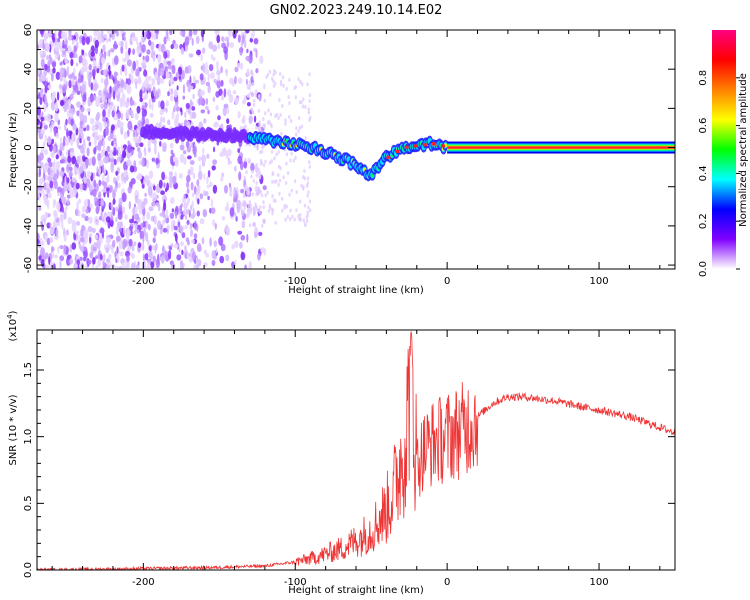 The image size is (750, 600). I want to click on ridge-peak, so click(397, 151).